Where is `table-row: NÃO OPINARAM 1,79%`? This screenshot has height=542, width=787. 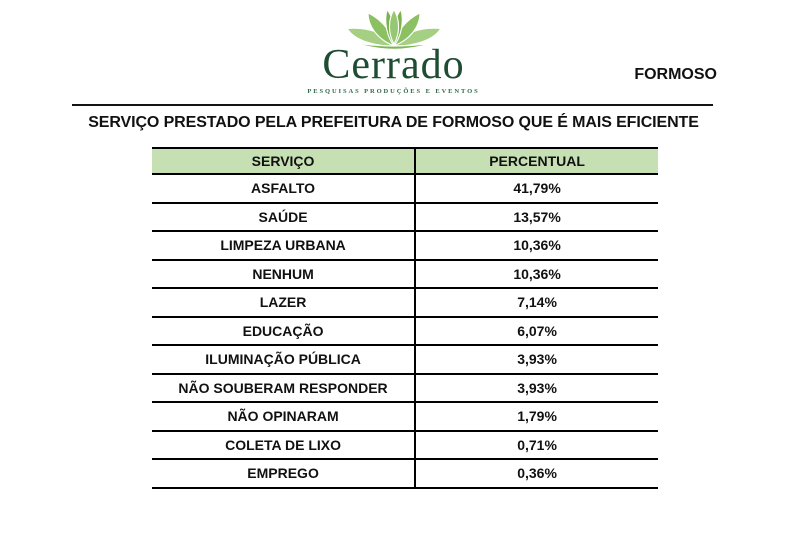 table-row: NÃO OPINARAM 1,79% is located at coordinates (405, 417).